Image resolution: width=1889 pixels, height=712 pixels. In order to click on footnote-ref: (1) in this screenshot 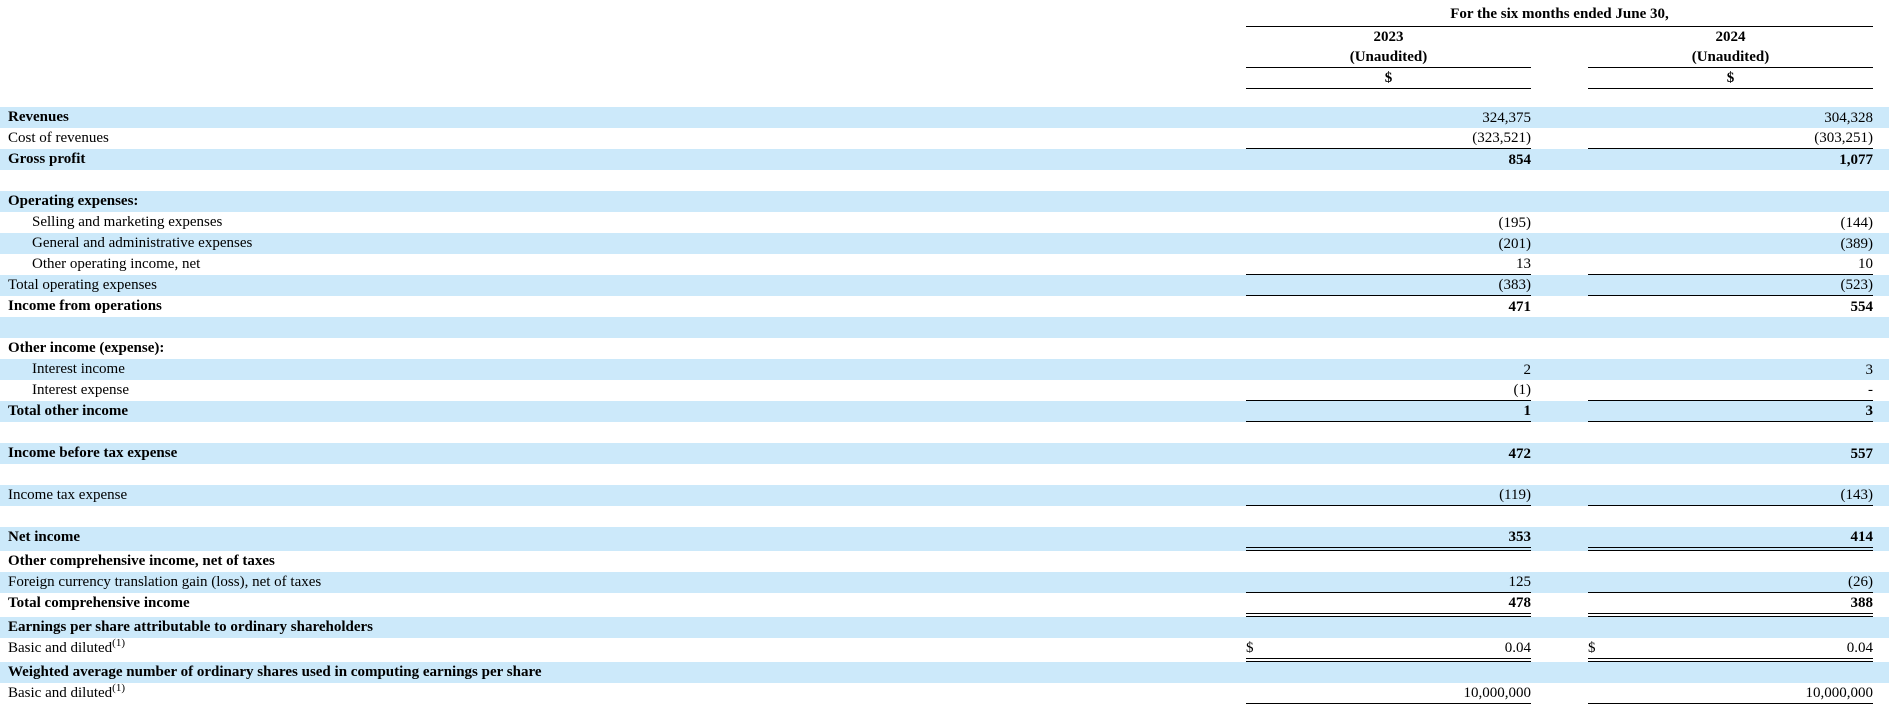, I will do `click(118, 688)`.